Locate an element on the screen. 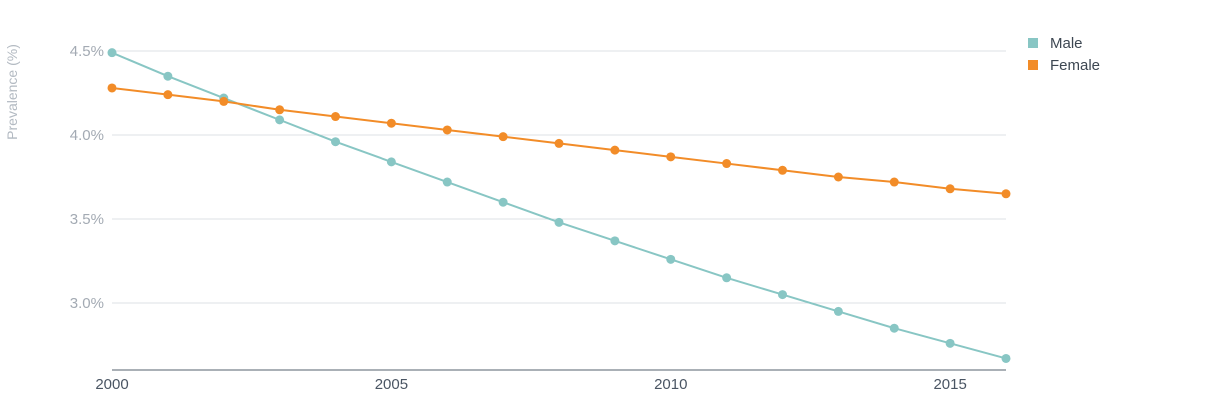  legend: Male Female is located at coordinates (1064, 54).